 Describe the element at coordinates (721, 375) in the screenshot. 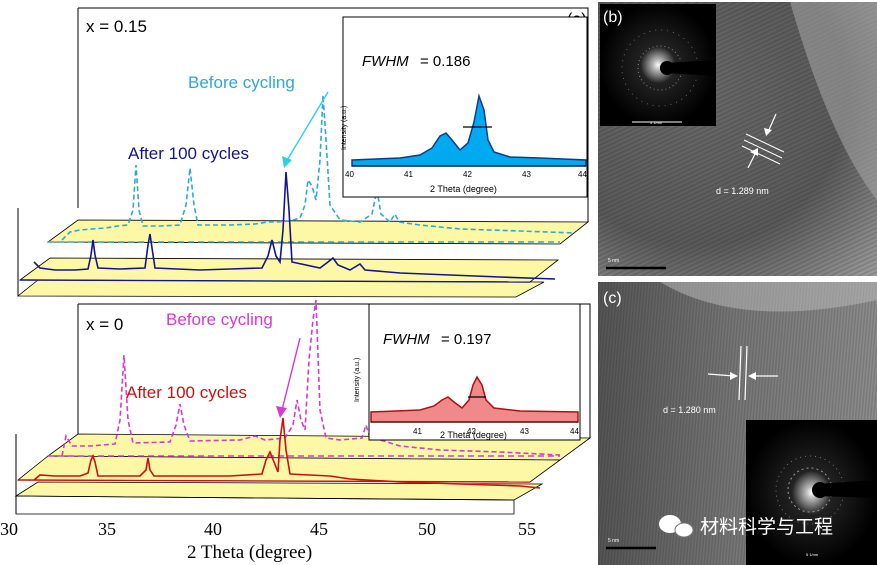

I see `panel-c-arrow` at that location.